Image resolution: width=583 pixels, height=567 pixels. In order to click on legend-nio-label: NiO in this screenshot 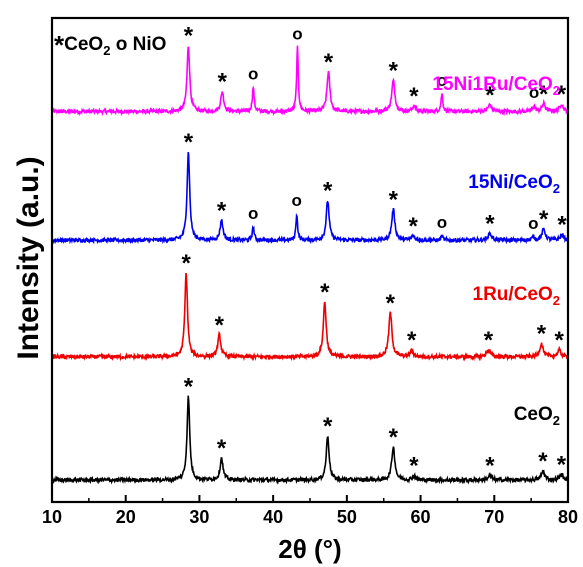, I will do `click(150, 44)`.